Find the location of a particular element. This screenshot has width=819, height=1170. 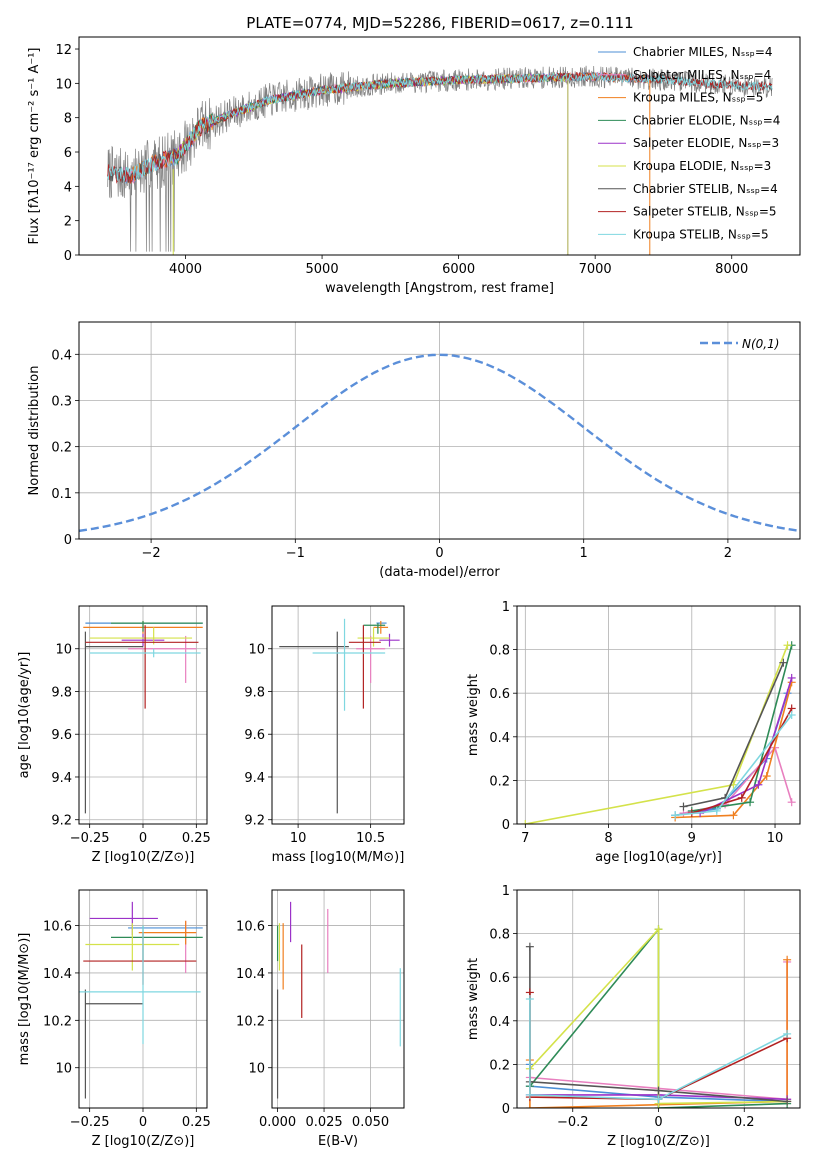

x-tick-label: 0.2 is located at coordinates (744, 1122).